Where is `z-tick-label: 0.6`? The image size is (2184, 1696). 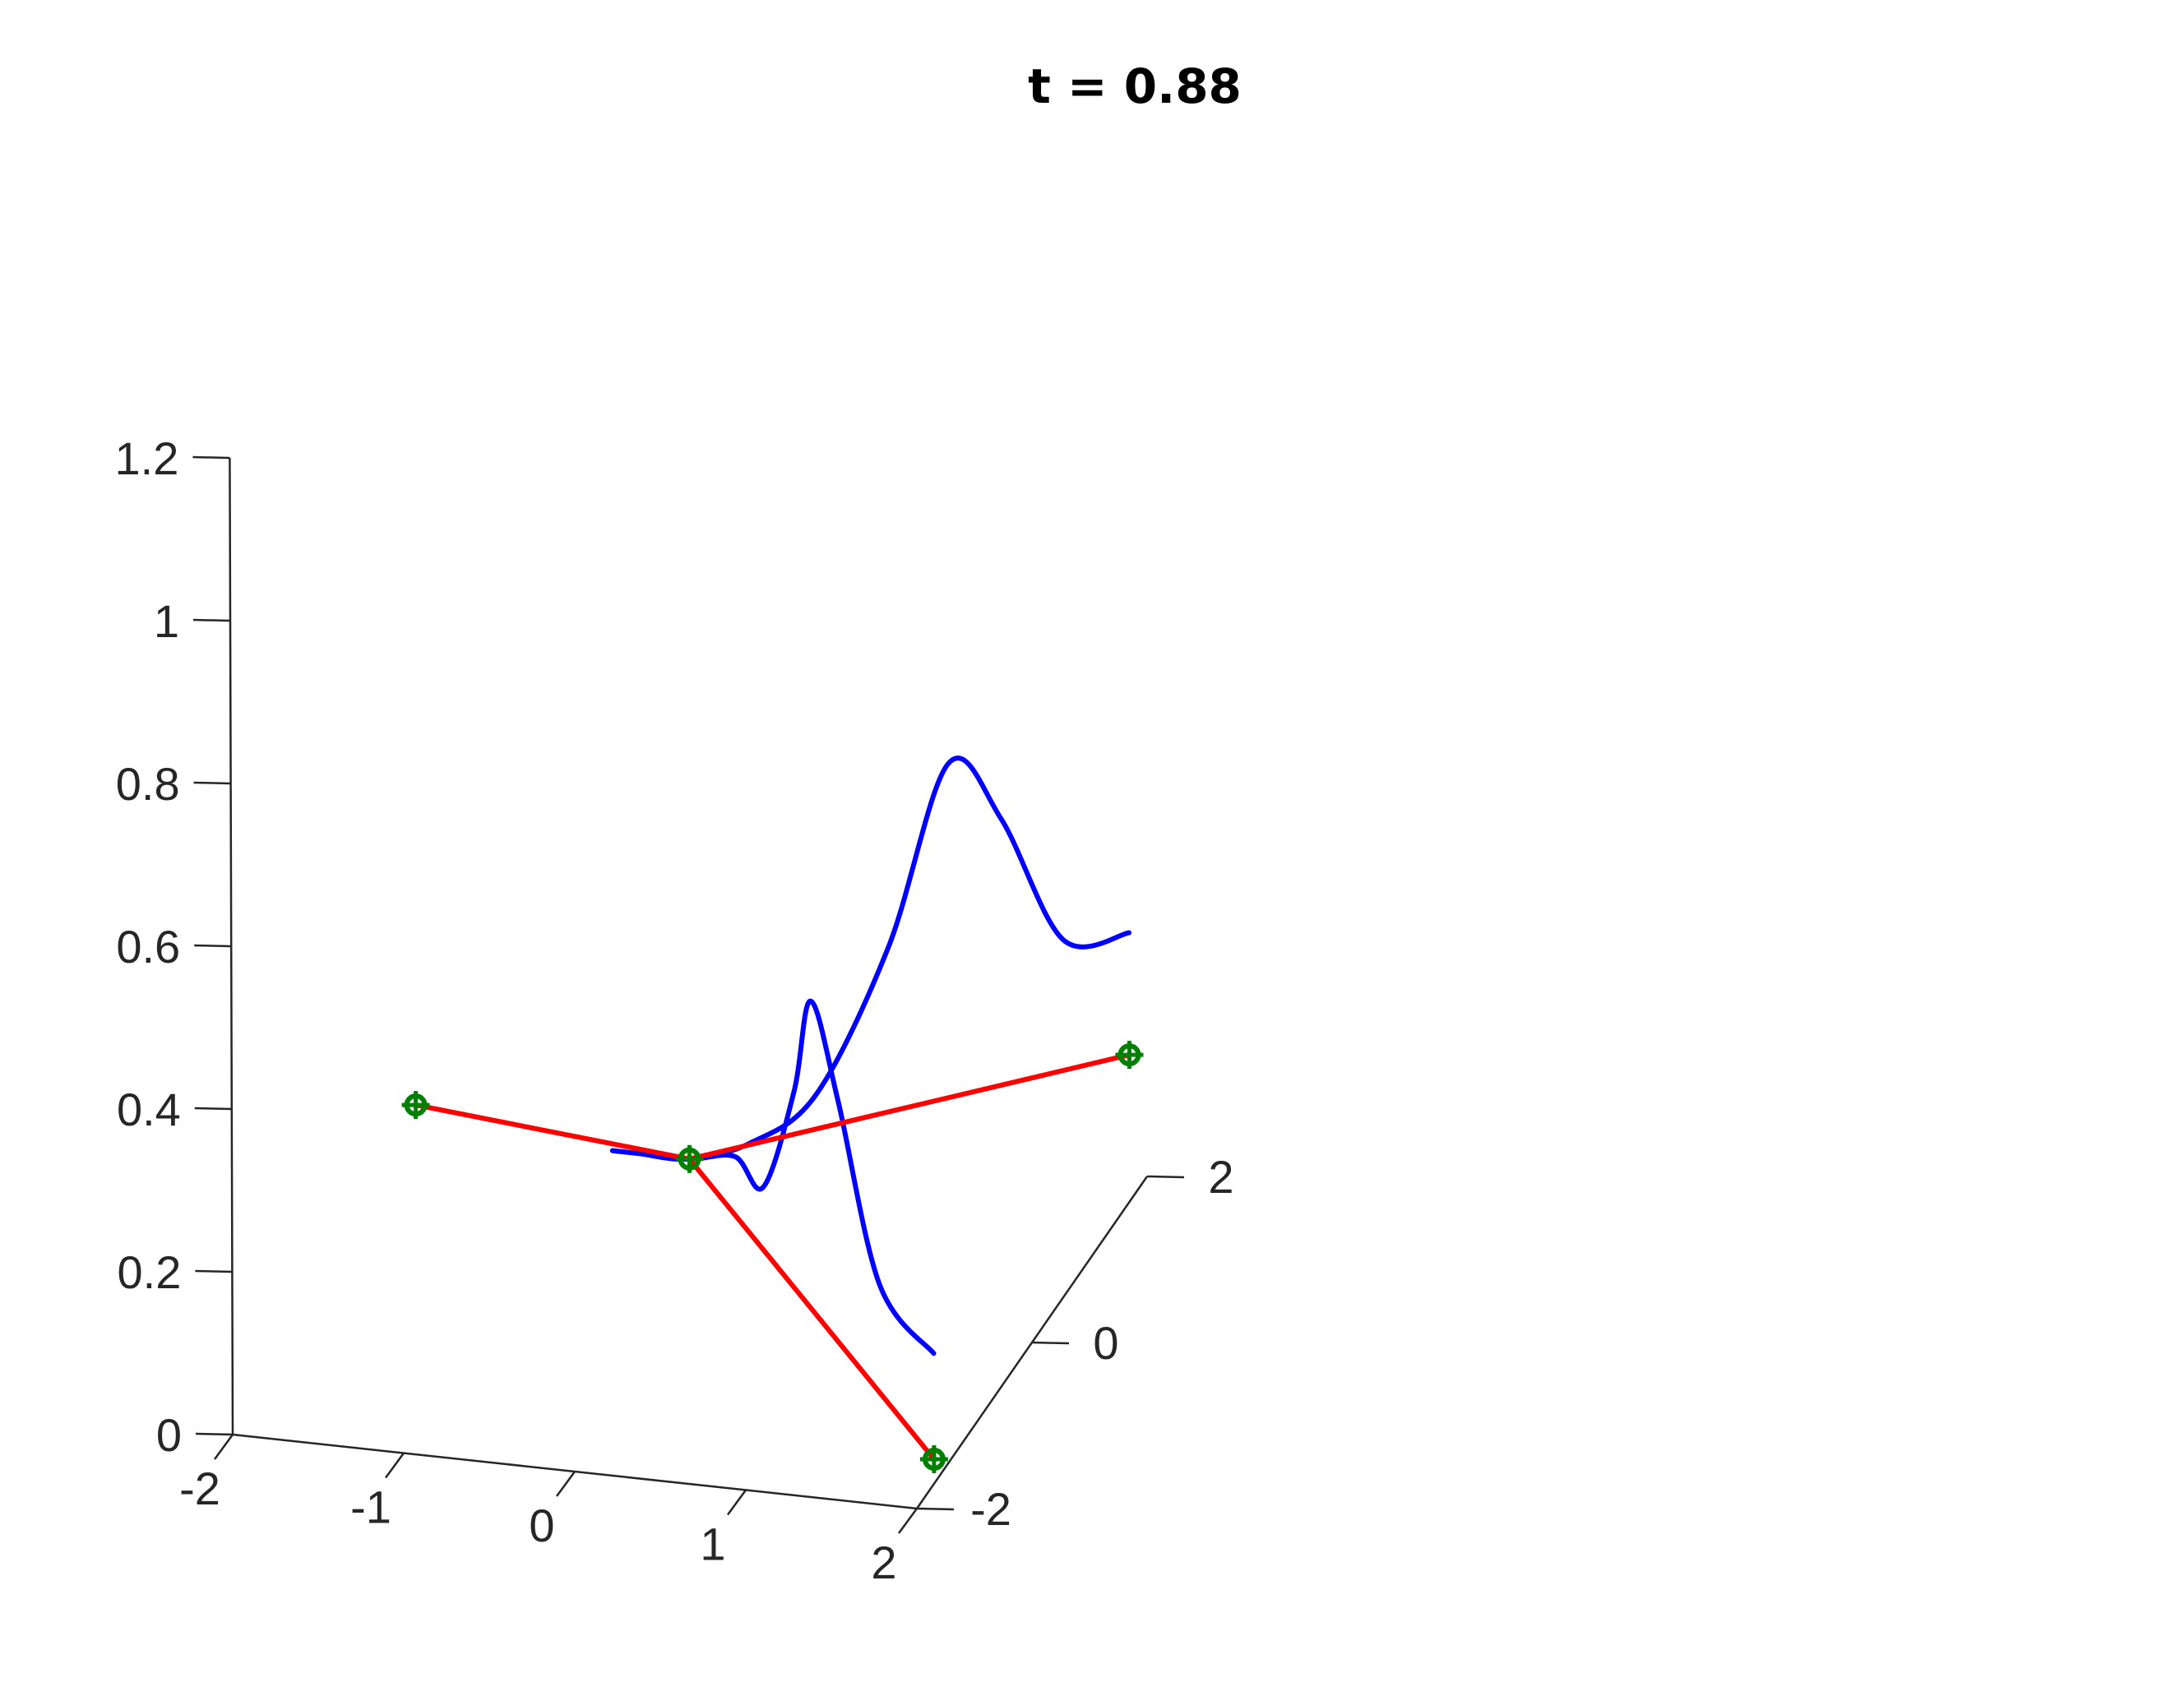
z-tick-label: 0.6 is located at coordinates (148, 947).